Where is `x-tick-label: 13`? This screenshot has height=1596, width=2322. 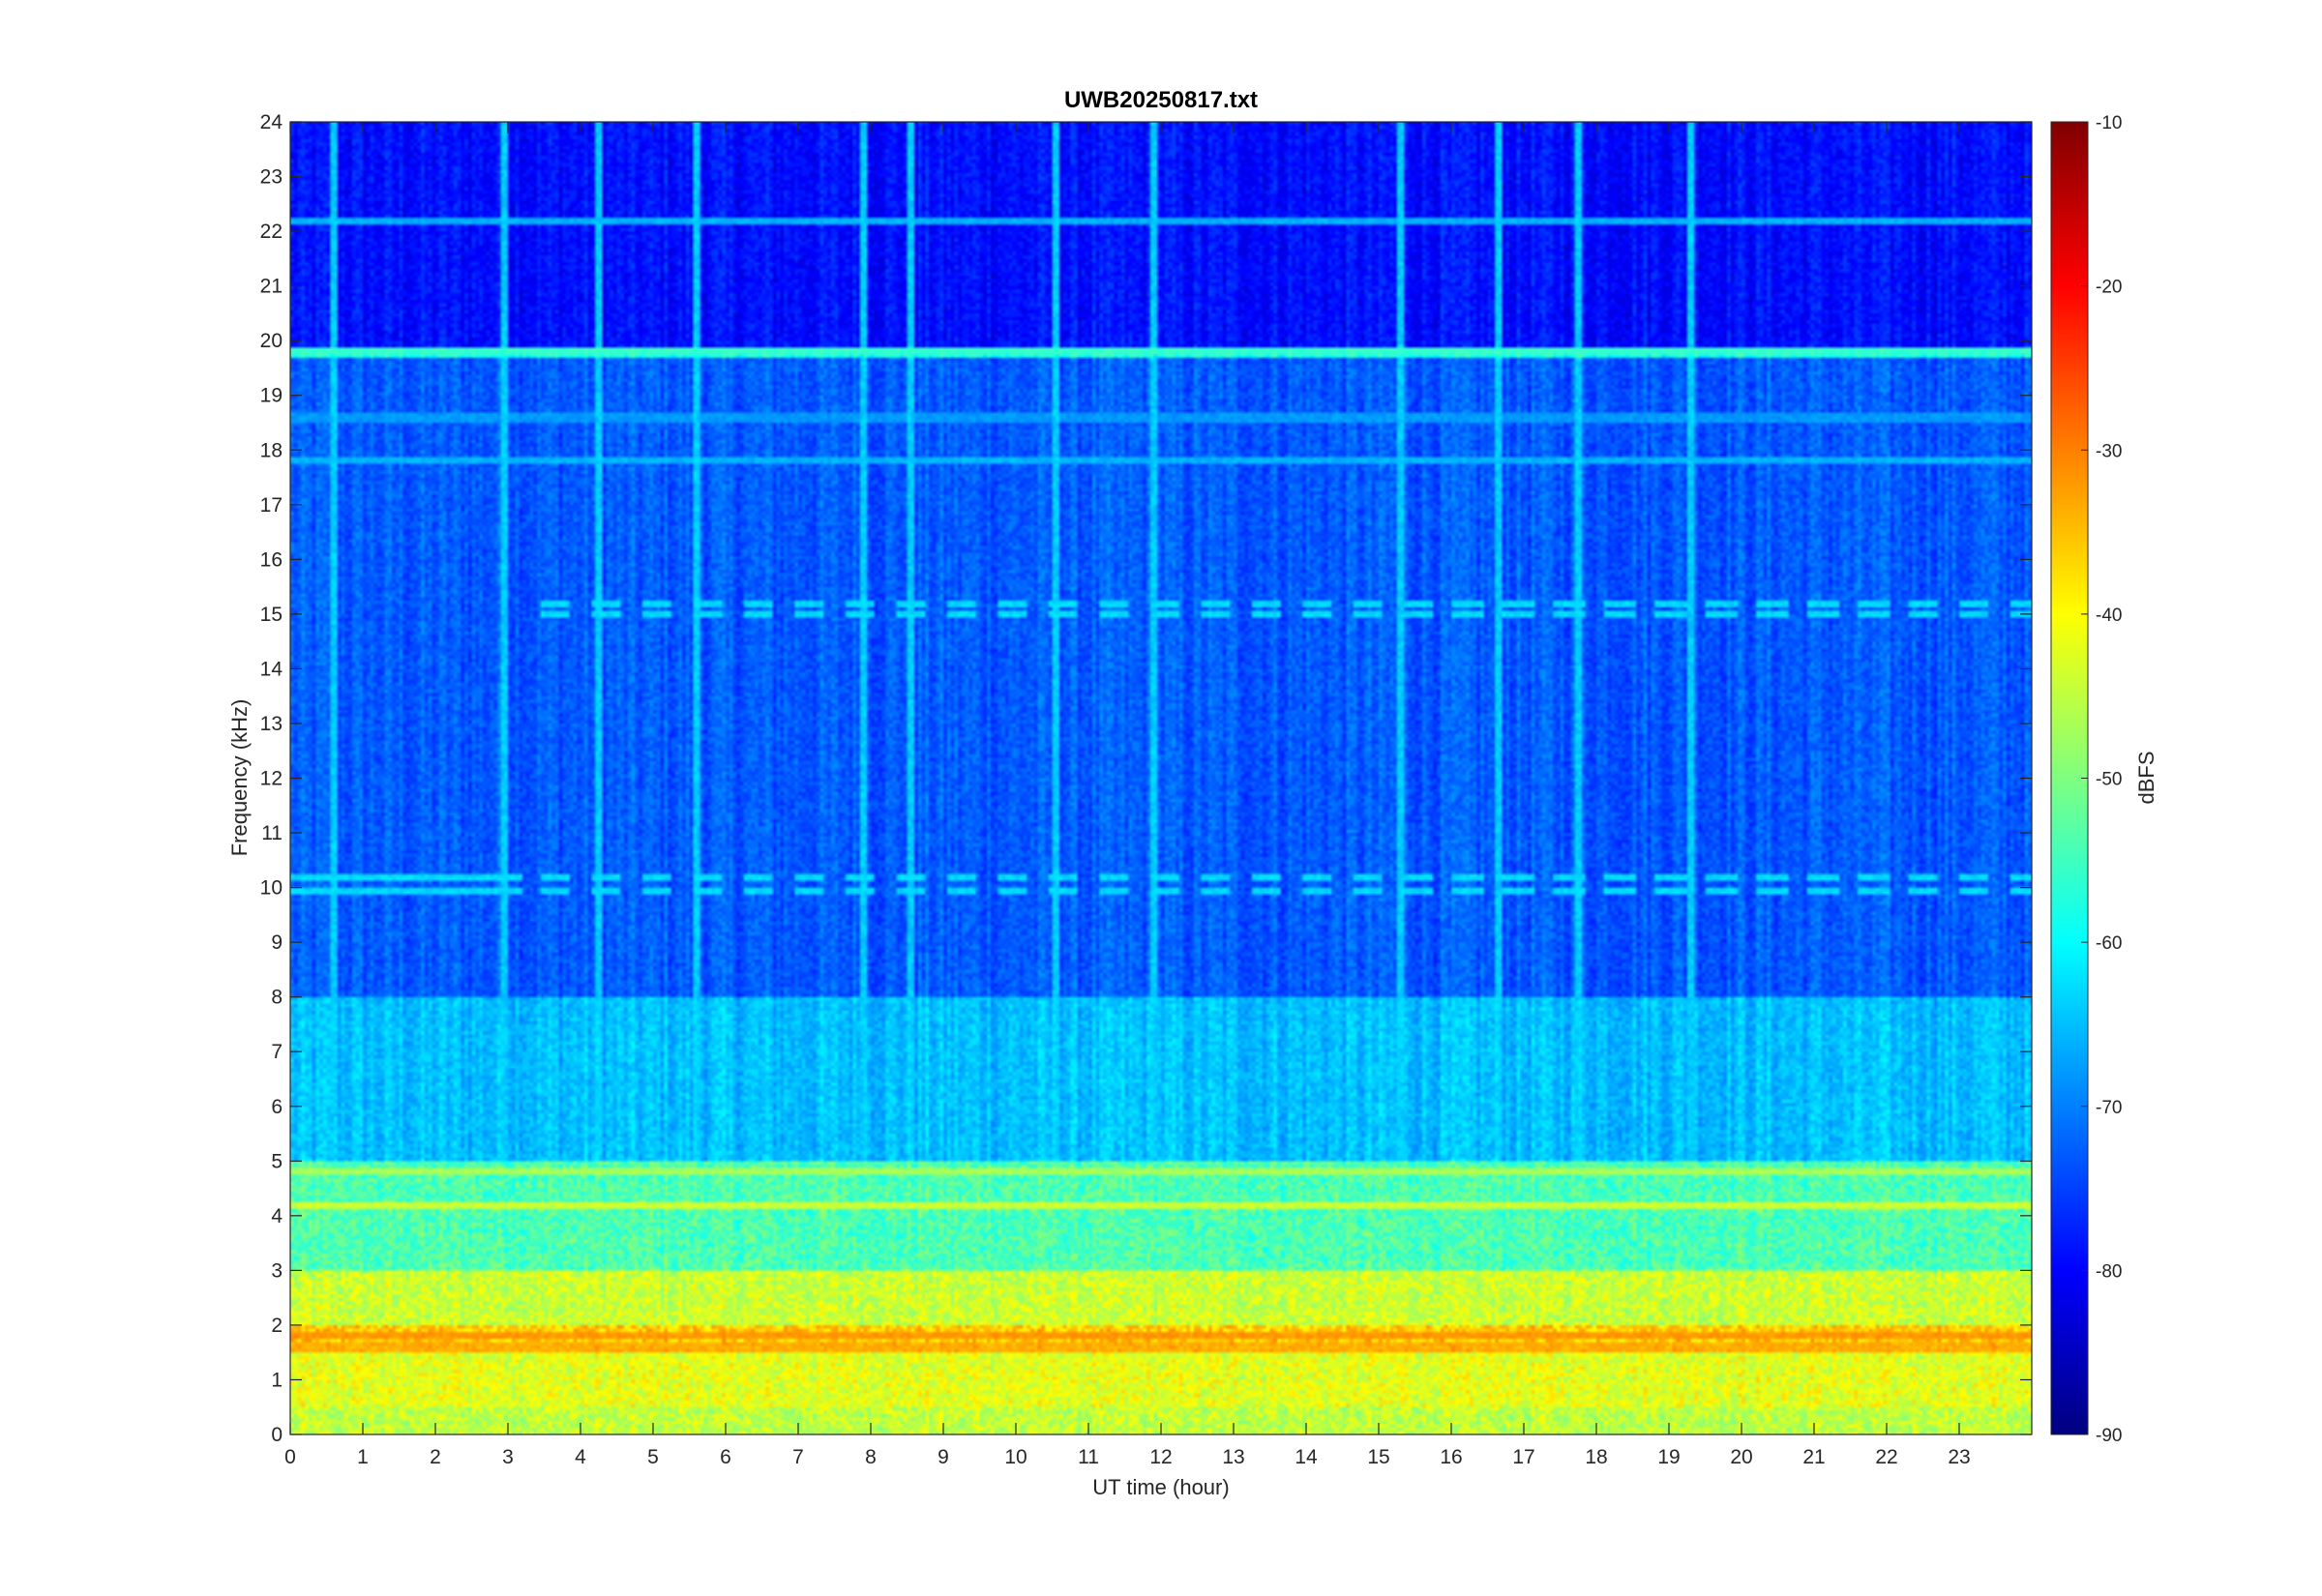
x-tick-label: 13 is located at coordinates (1233, 1457).